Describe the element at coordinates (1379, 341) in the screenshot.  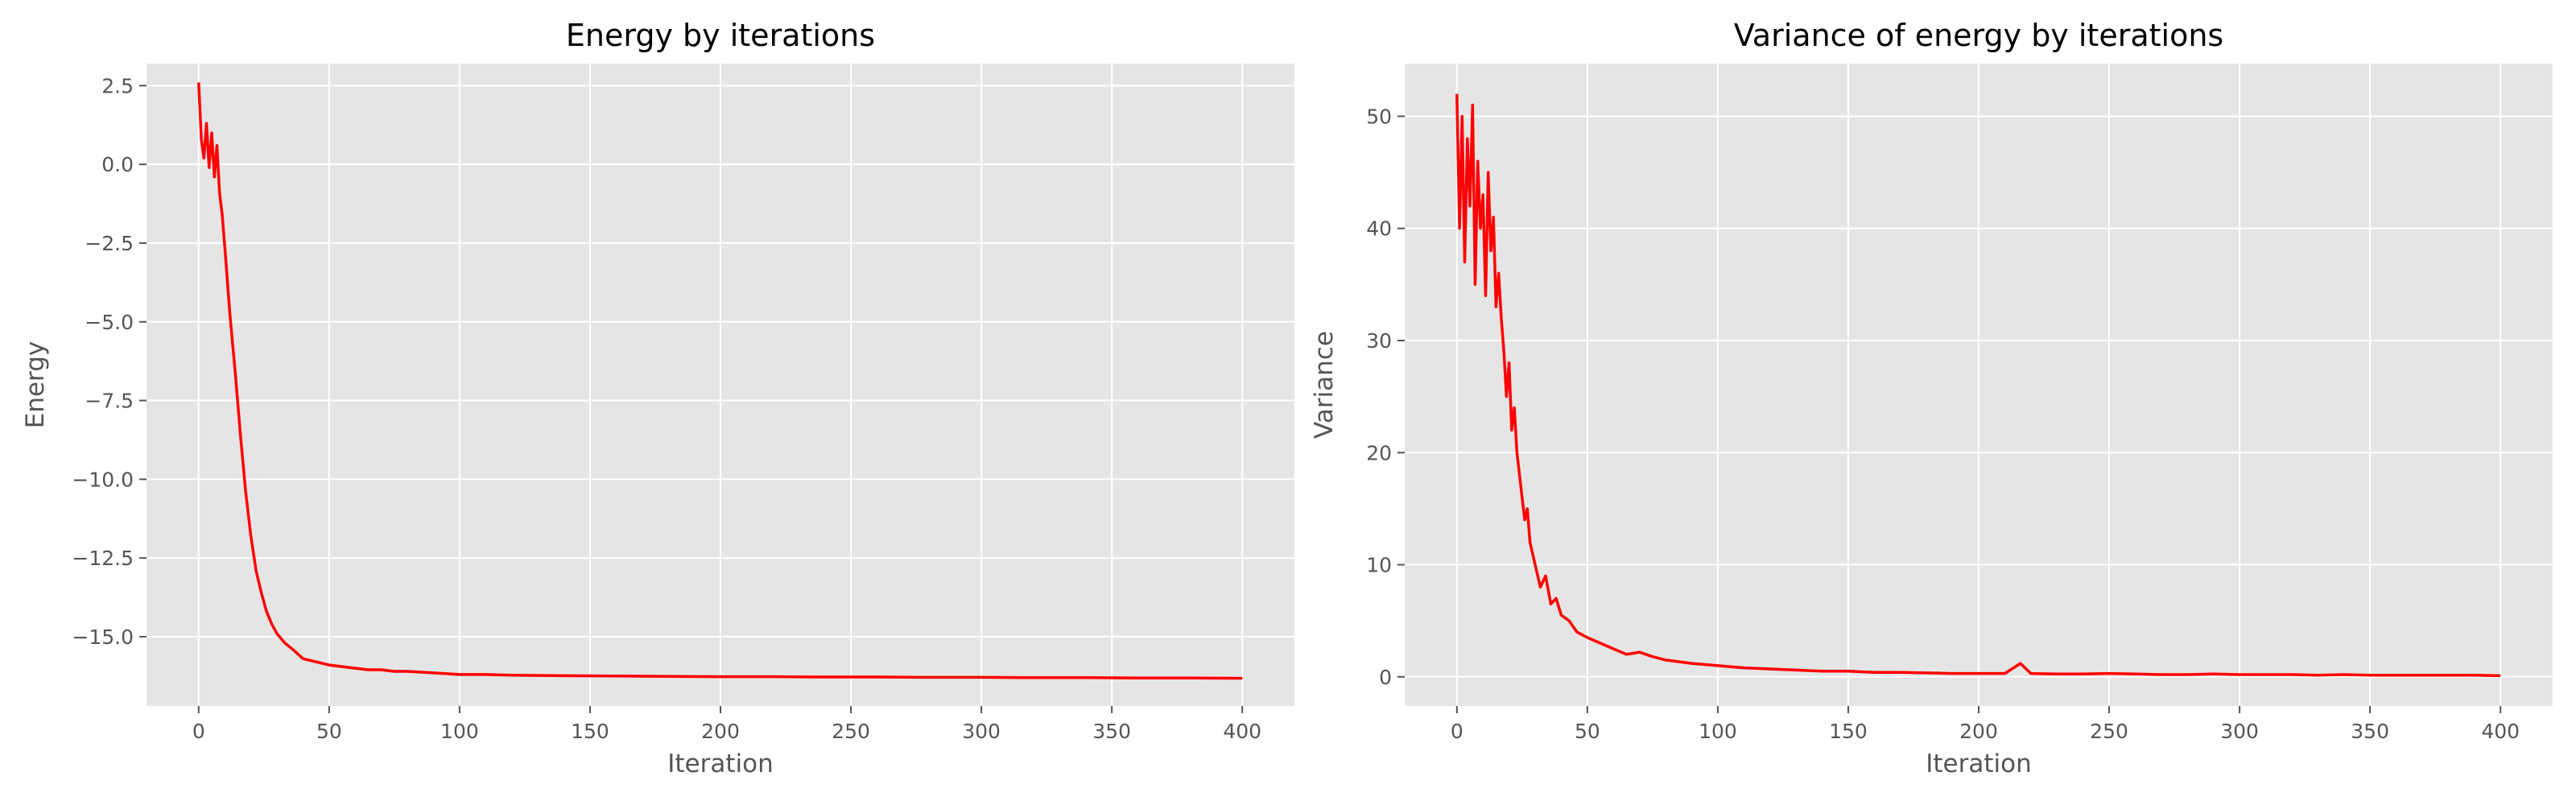
I see `y-tick-label: 30` at that location.